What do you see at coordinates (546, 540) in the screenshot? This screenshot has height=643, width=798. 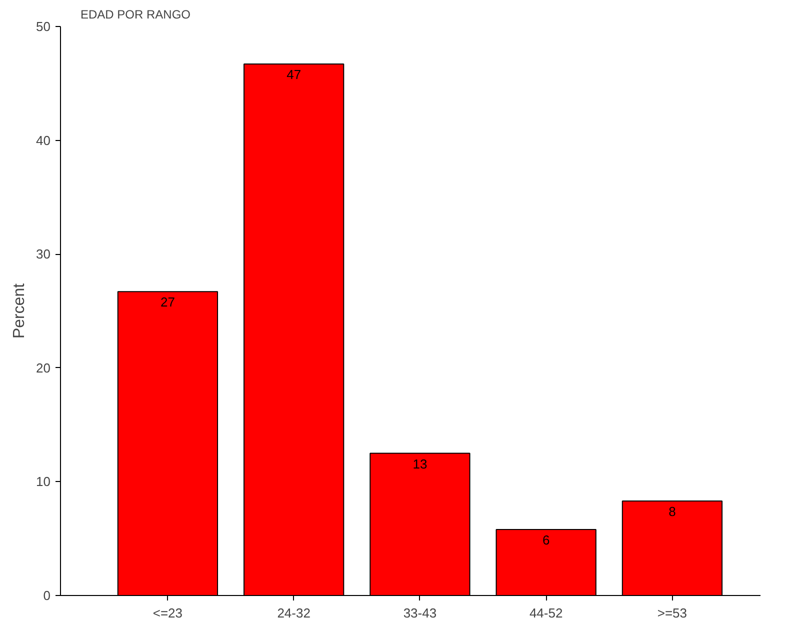 I see `data-label: 6` at bounding box center [546, 540].